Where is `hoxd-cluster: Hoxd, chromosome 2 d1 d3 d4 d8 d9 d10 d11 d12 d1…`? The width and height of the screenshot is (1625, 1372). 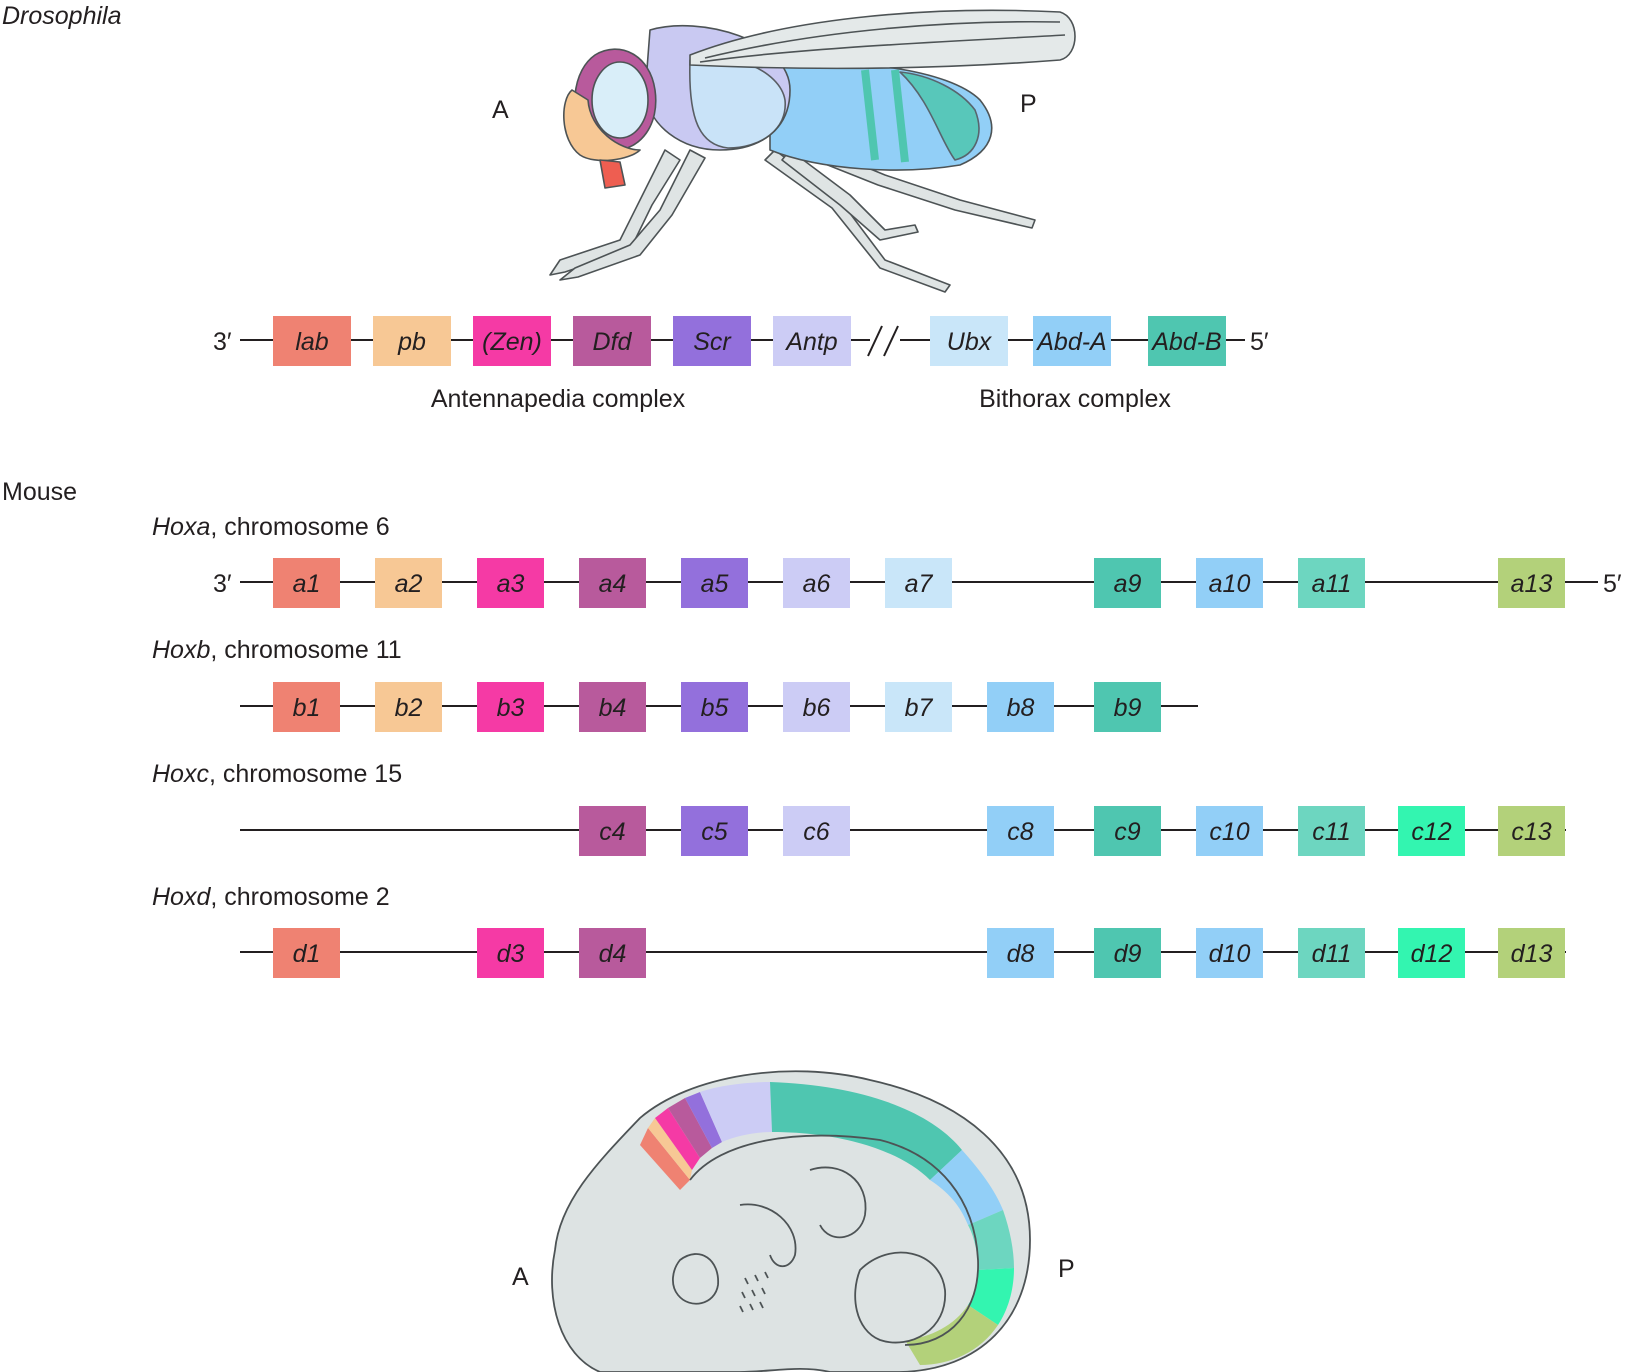 hoxd-cluster: Hoxd, chromosome 2 d1 d3 d4 d8 d9 d10 d11 d12 d1… is located at coordinates (859, 930).